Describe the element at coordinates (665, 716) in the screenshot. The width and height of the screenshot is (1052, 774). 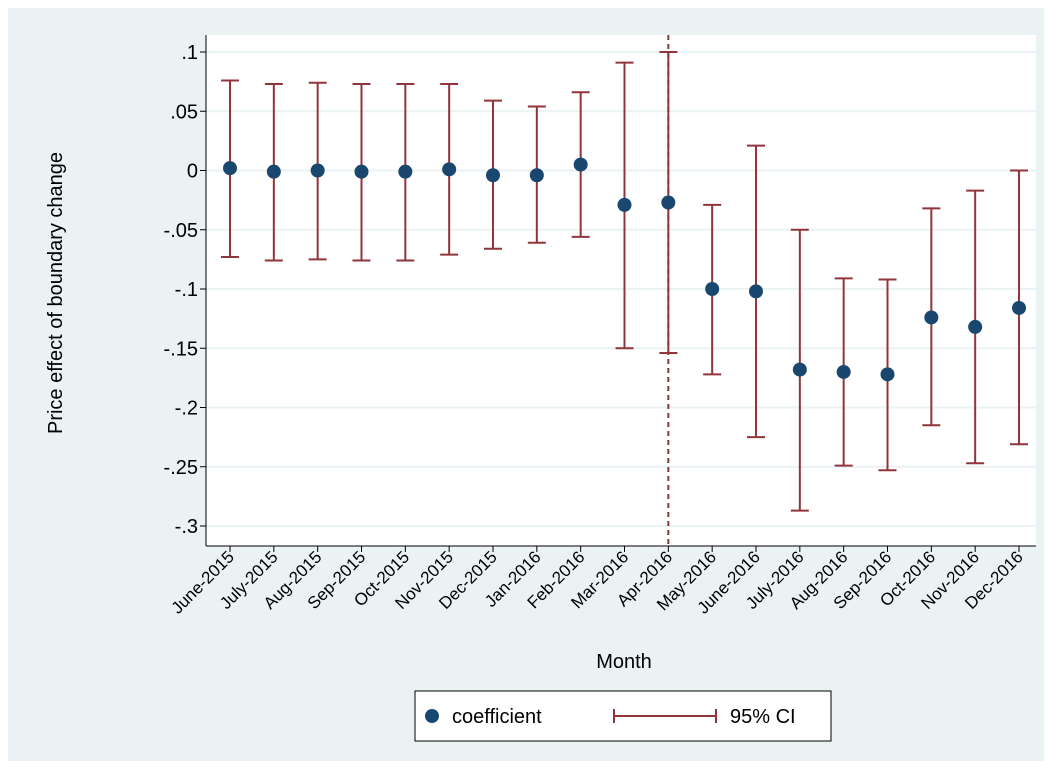
I see `legend-marker-ci` at that location.